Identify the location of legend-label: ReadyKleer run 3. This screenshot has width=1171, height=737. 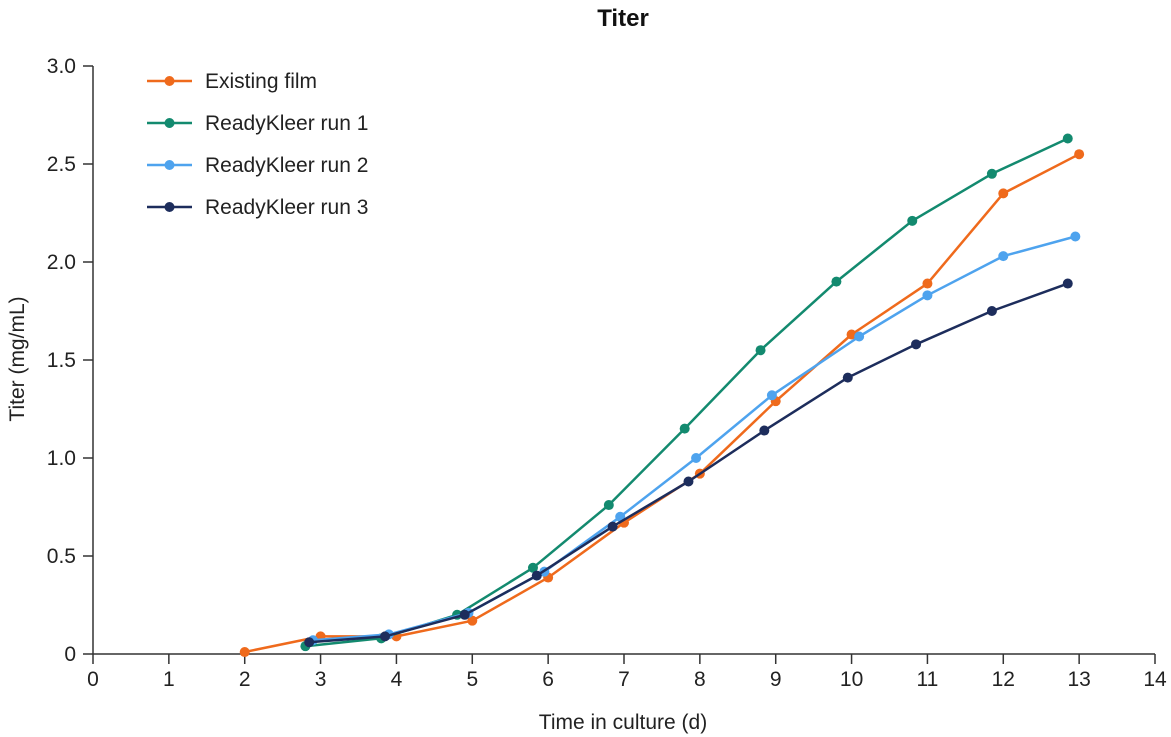
(286, 207).